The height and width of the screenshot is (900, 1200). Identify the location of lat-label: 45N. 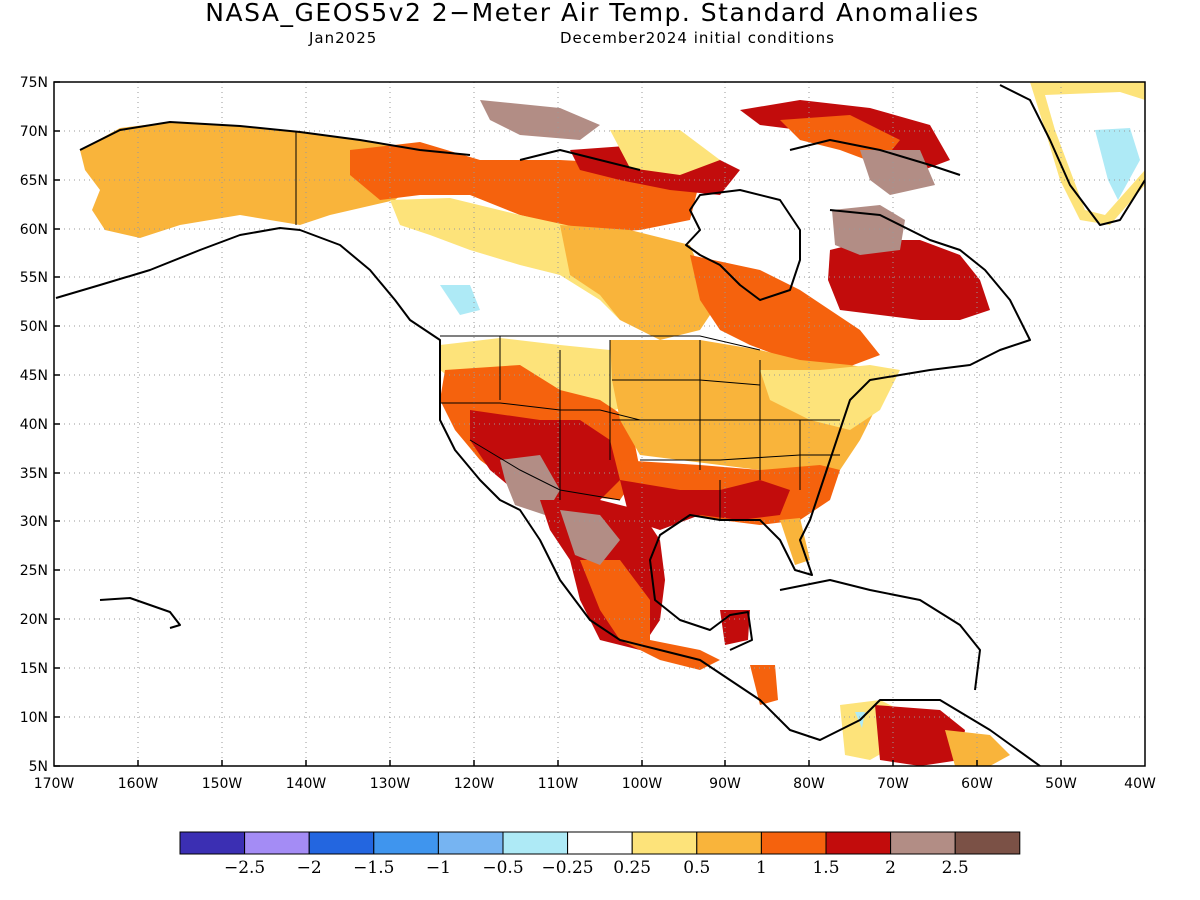
(34, 376).